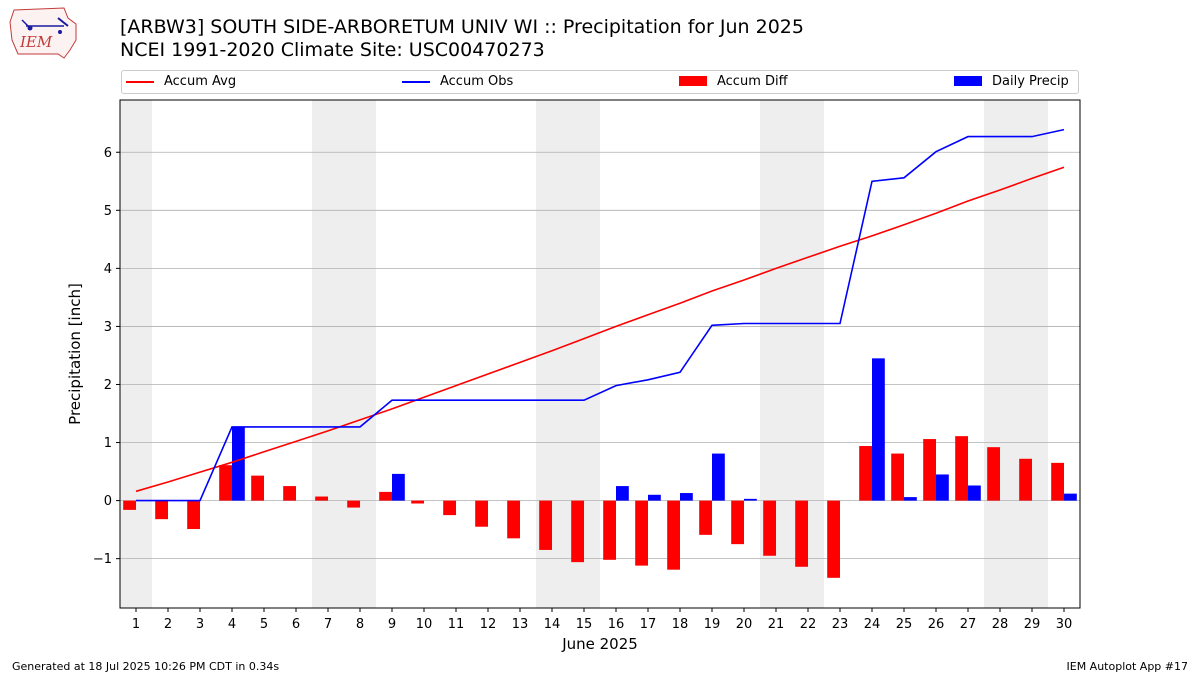 Image resolution: width=1200 pixels, height=675 pixels. I want to click on x-tick-label: 2, so click(168, 624).